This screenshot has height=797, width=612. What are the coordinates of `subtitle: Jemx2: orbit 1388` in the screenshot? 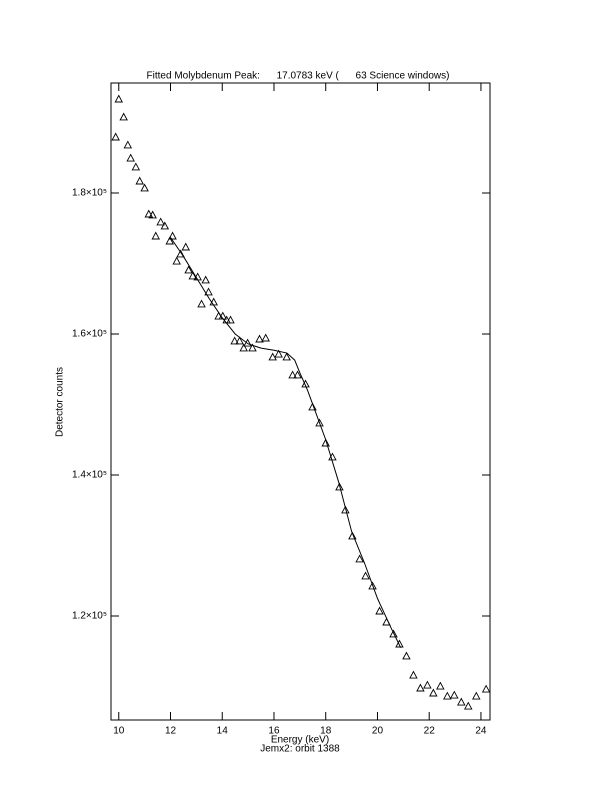 It's located at (300, 749).